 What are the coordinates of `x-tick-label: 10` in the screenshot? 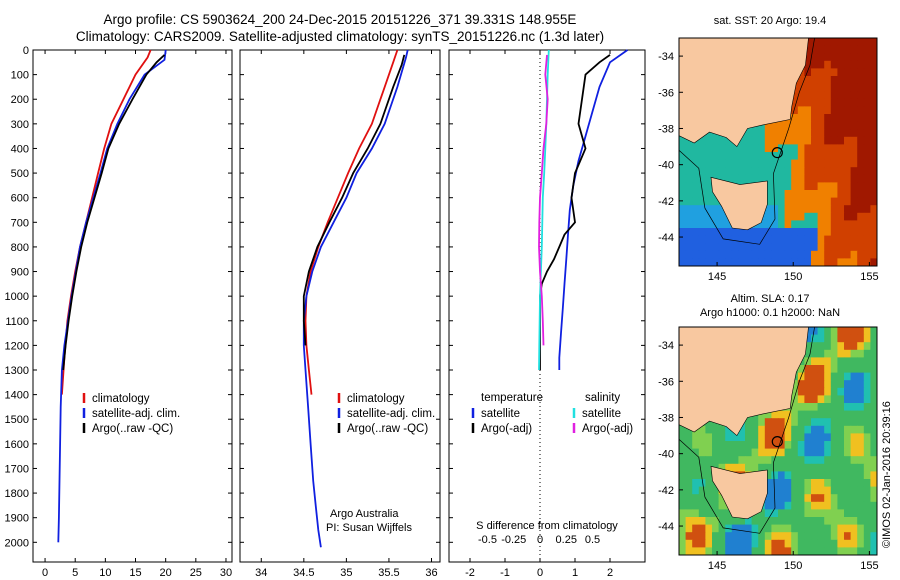 It's located at (105, 573).